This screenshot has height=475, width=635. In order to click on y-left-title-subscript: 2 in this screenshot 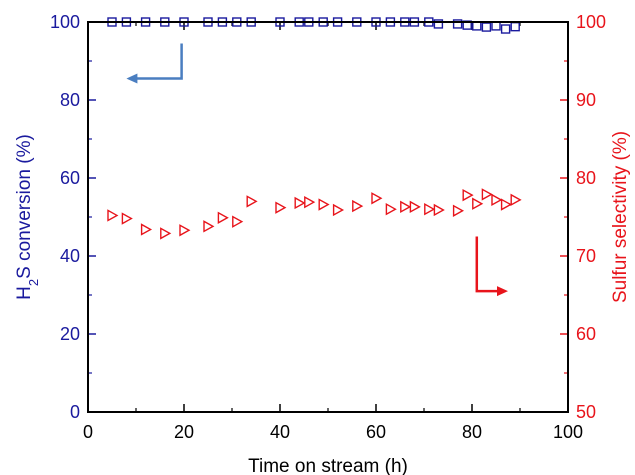, I will do `click(33, 282)`.